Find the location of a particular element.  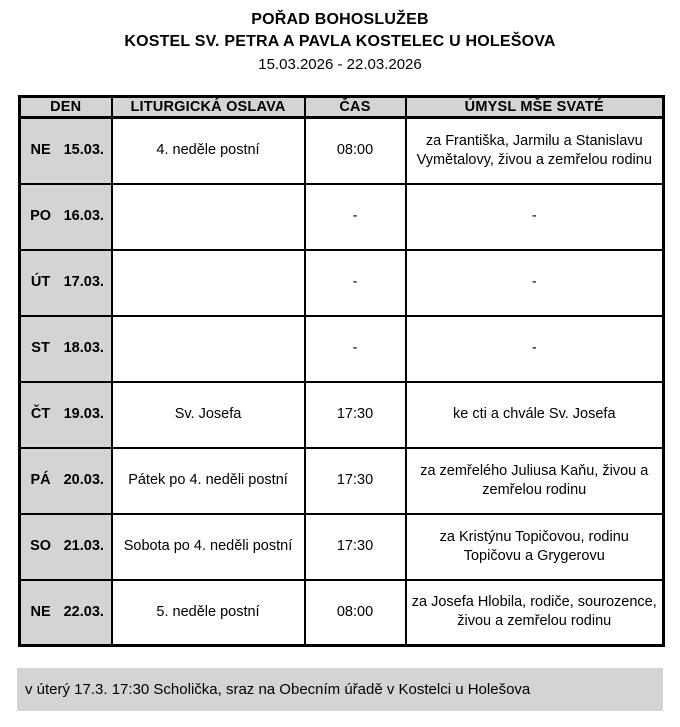

table-row: ST 18.03. - - is located at coordinates (341, 348).